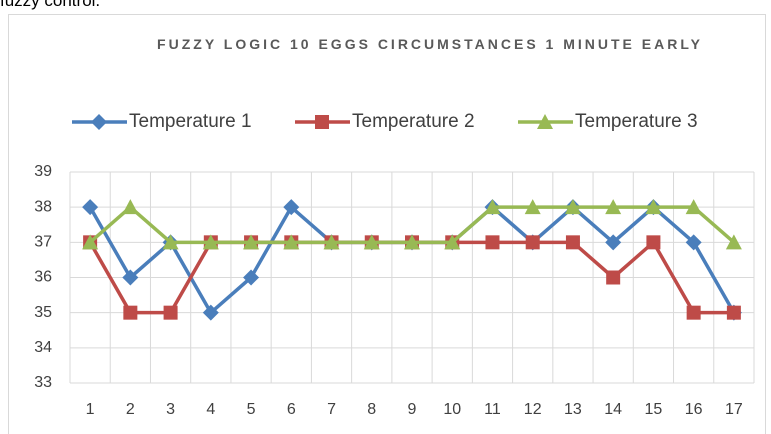 This screenshot has width=771, height=434. What do you see at coordinates (43, 206) in the screenshot?
I see `y-tick-label: 38` at bounding box center [43, 206].